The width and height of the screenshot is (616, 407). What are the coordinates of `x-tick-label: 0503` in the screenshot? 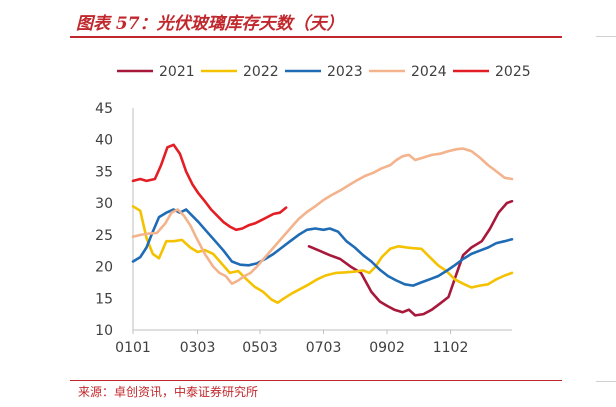 It's located at (260, 348).